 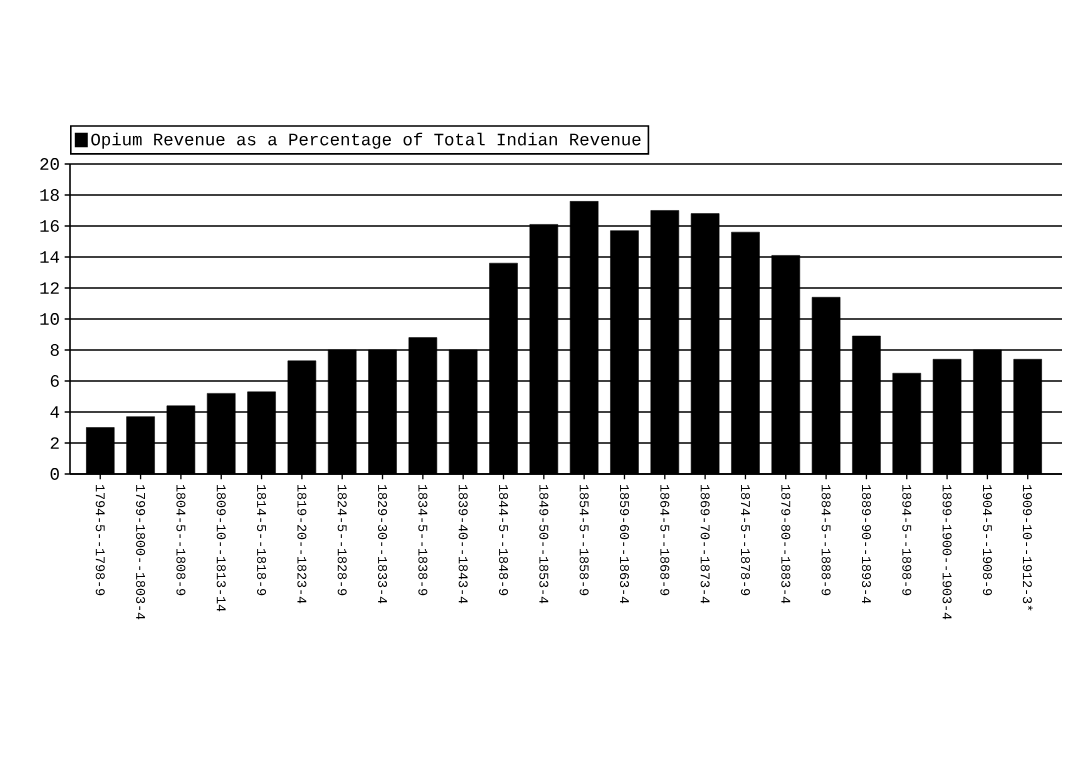 What do you see at coordinates (463, 544) in the screenshot?
I see `x-tick-label: 1839-40--1843-4` at bounding box center [463, 544].